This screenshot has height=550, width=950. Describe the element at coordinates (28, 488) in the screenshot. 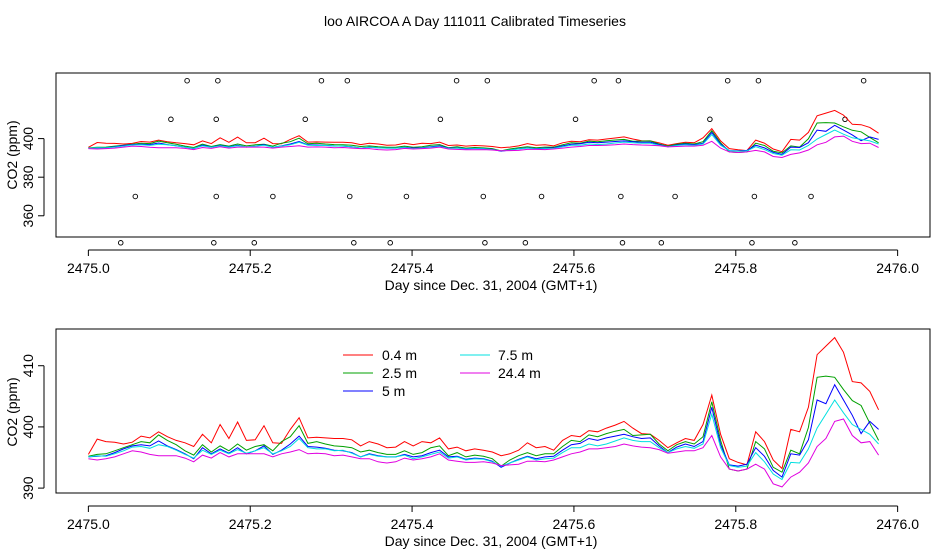

I see `bottom-y-tick-label-390: 390` at that location.